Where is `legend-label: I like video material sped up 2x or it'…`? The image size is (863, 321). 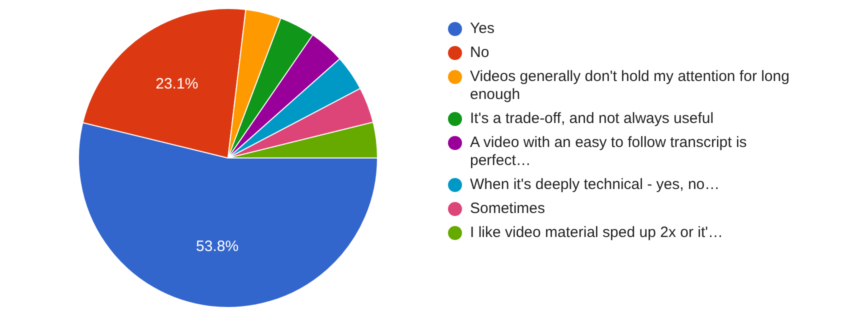 legend-label: I like video material sped up 2x or it'… is located at coordinates (596, 233).